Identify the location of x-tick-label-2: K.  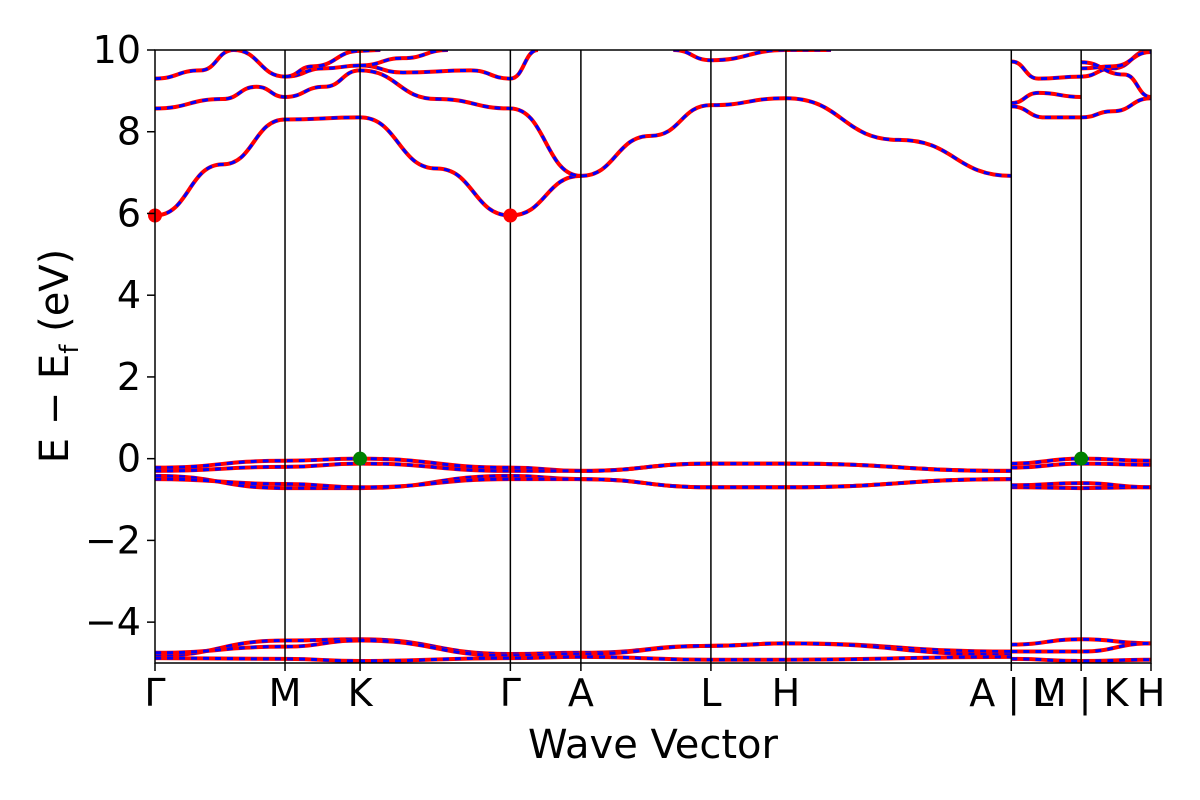
(361, 693).